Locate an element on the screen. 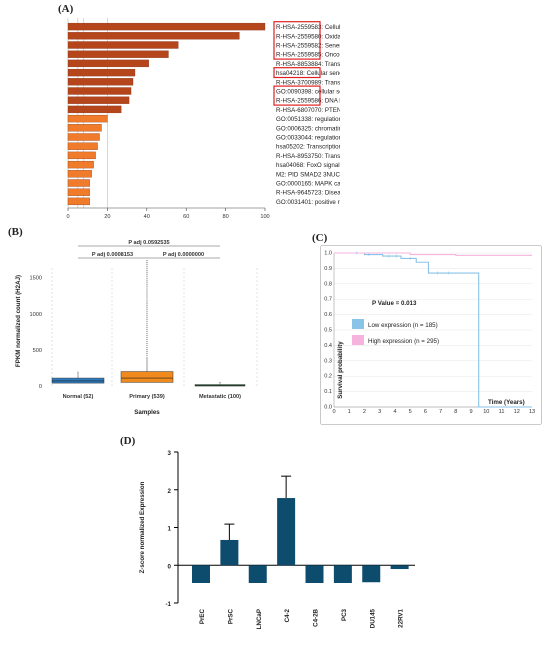 The width and height of the screenshot is (550, 645). y-tick-label: 0.2 is located at coordinates (328, 377).